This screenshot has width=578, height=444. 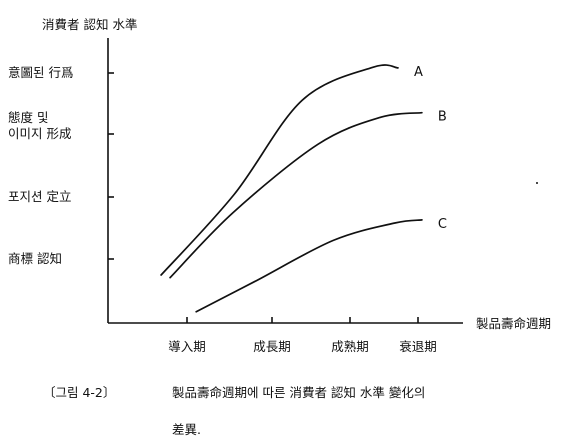 What do you see at coordinates (298, 392) in the screenshot?
I see `caption-line-1: 製品壽命週期에 따른 消費者 認知 水準 變化의` at bounding box center [298, 392].